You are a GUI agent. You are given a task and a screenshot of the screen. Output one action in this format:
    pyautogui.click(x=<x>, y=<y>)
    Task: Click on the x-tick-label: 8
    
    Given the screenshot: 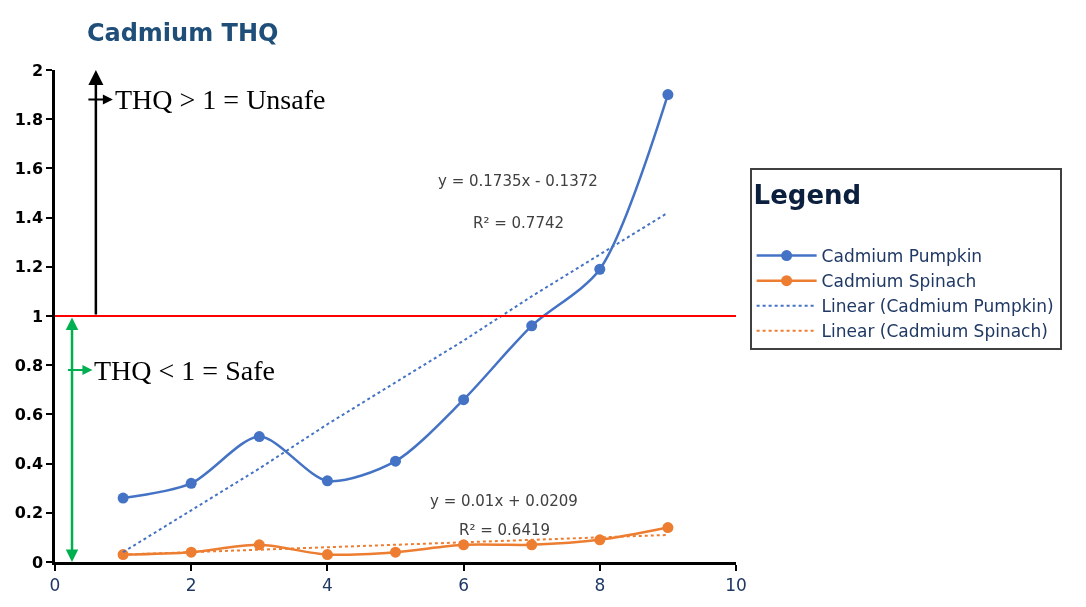 What is the action you would take?
    pyautogui.click(x=600, y=585)
    